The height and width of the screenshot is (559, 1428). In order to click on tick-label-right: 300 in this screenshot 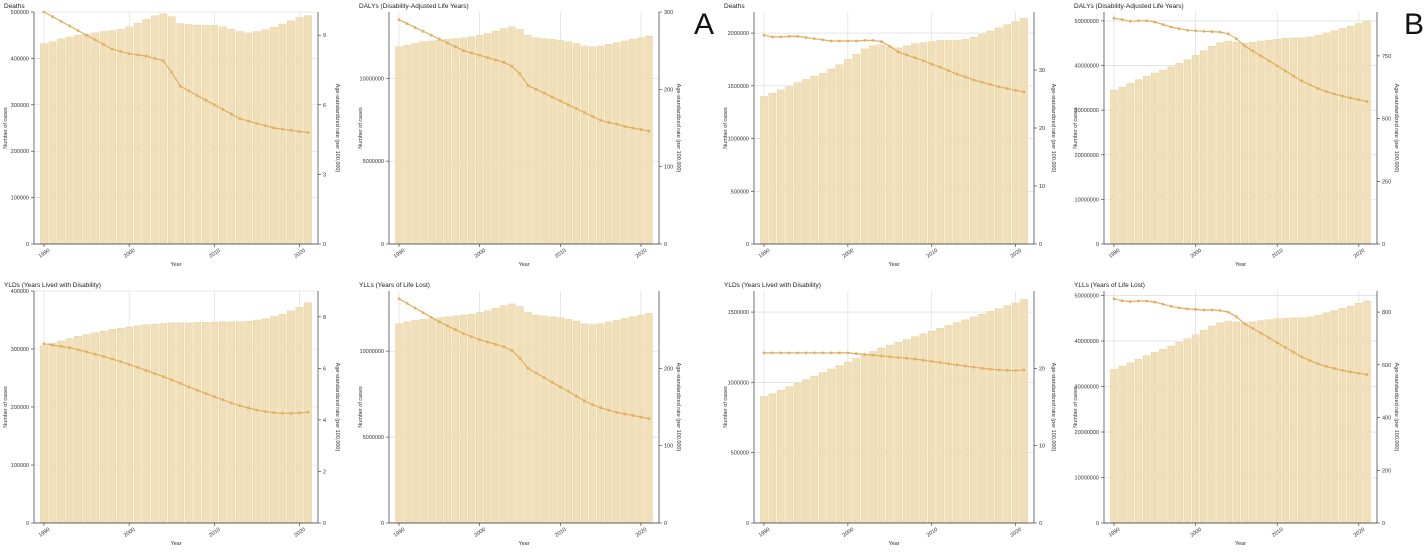, I will do `click(668, 13)`.